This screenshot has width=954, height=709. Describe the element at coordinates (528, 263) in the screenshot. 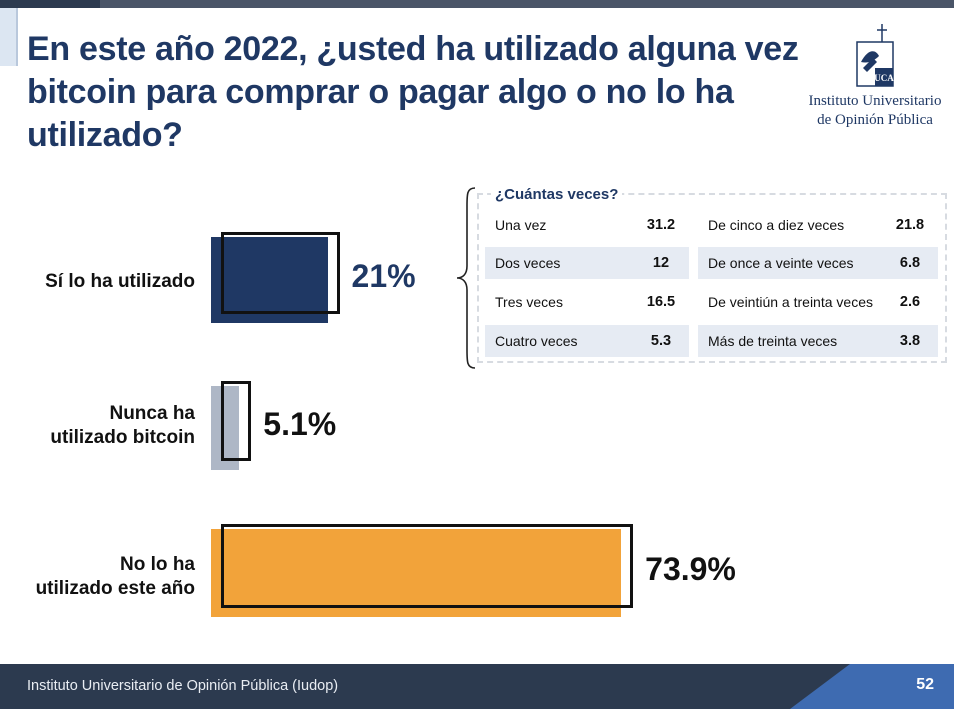

I see `breakdown-label: Dos veces` at that location.